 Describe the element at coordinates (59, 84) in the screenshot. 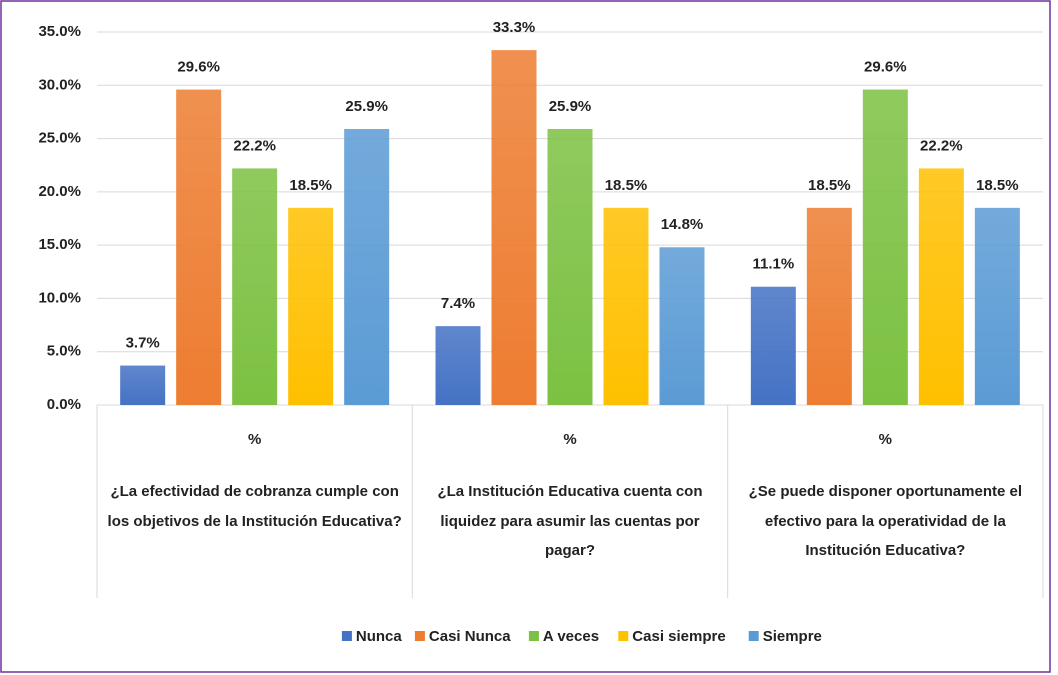

I see `y-tick-label: 30.0%` at that location.